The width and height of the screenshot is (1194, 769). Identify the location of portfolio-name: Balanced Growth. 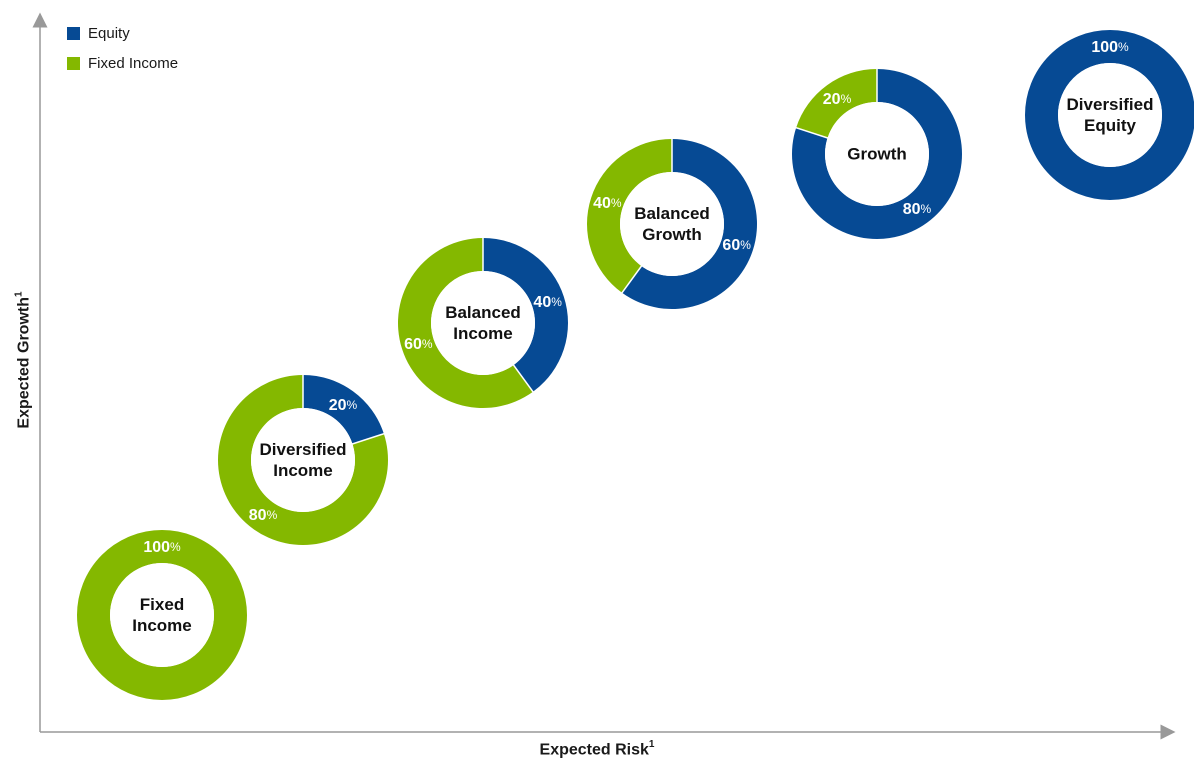
(672, 224).